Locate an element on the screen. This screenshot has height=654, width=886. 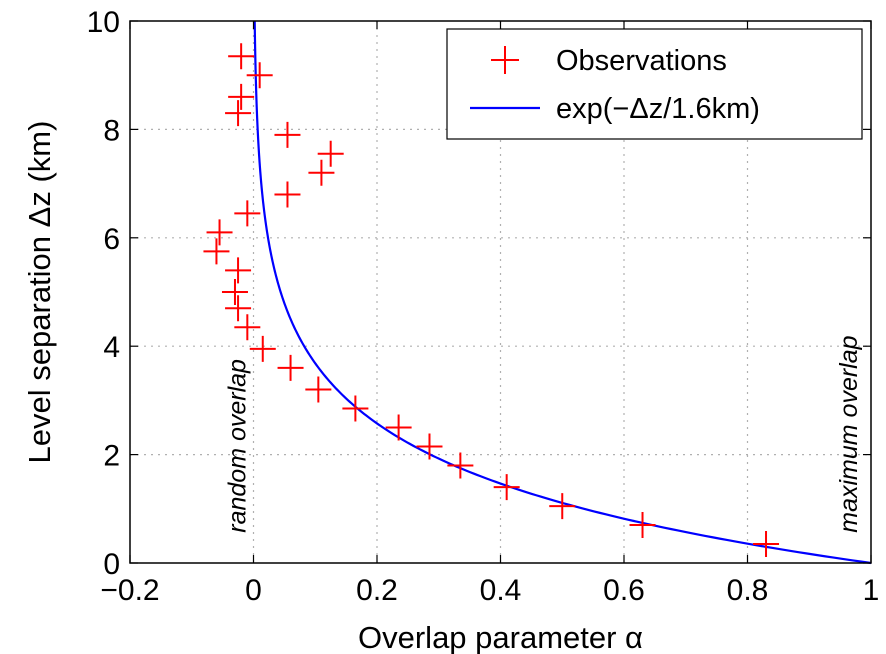
y-tick-label: 10 is located at coordinates (103, 22).